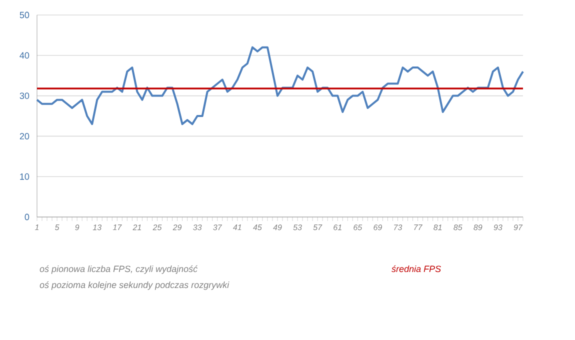 The image size is (575, 340). Describe the element at coordinates (119, 269) in the screenshot. I see `text: oś pionowa liczba FPS, czyli wydajność` at that location.